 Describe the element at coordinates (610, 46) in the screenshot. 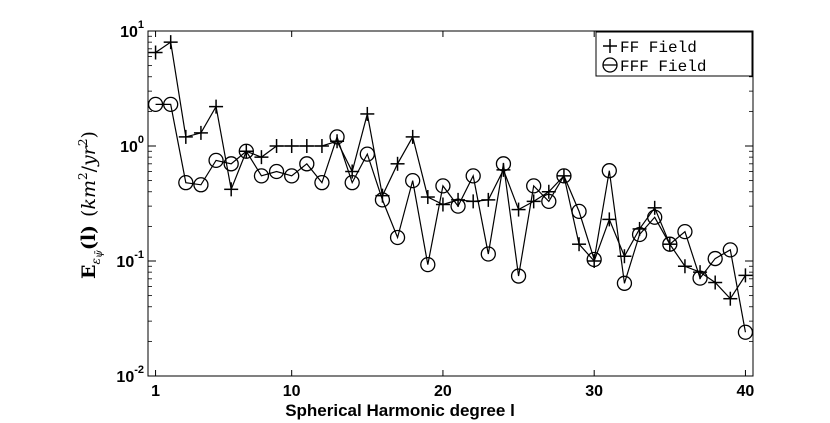

I see `legend-marker-ff` at that location.